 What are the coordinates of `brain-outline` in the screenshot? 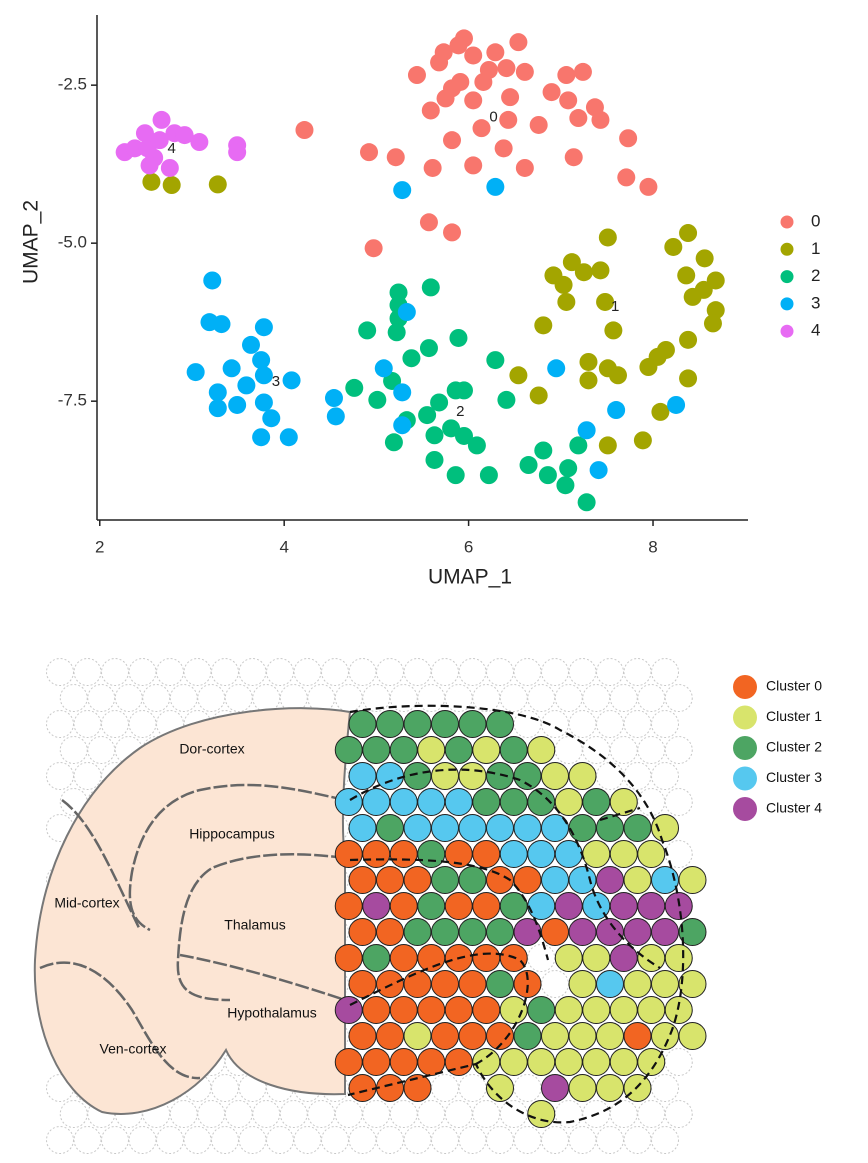 It's located at (192, 911).